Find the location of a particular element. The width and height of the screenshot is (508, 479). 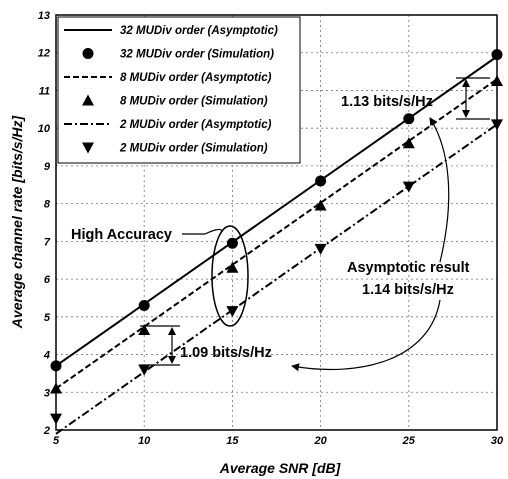

y-axis-label: Average channel rate [bits/s/Hz] is located at coordinates (17, 221).